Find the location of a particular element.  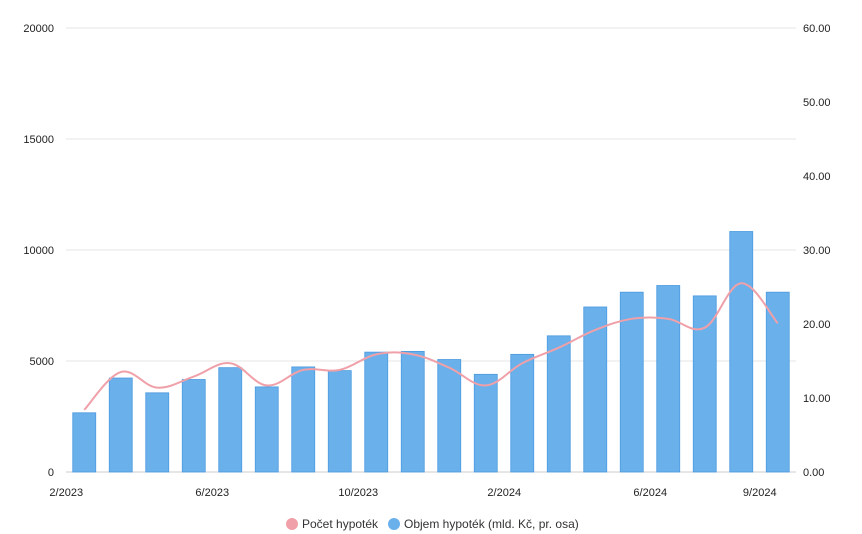

legend-label: Počet hypoték is located at coordinates (340, 524).